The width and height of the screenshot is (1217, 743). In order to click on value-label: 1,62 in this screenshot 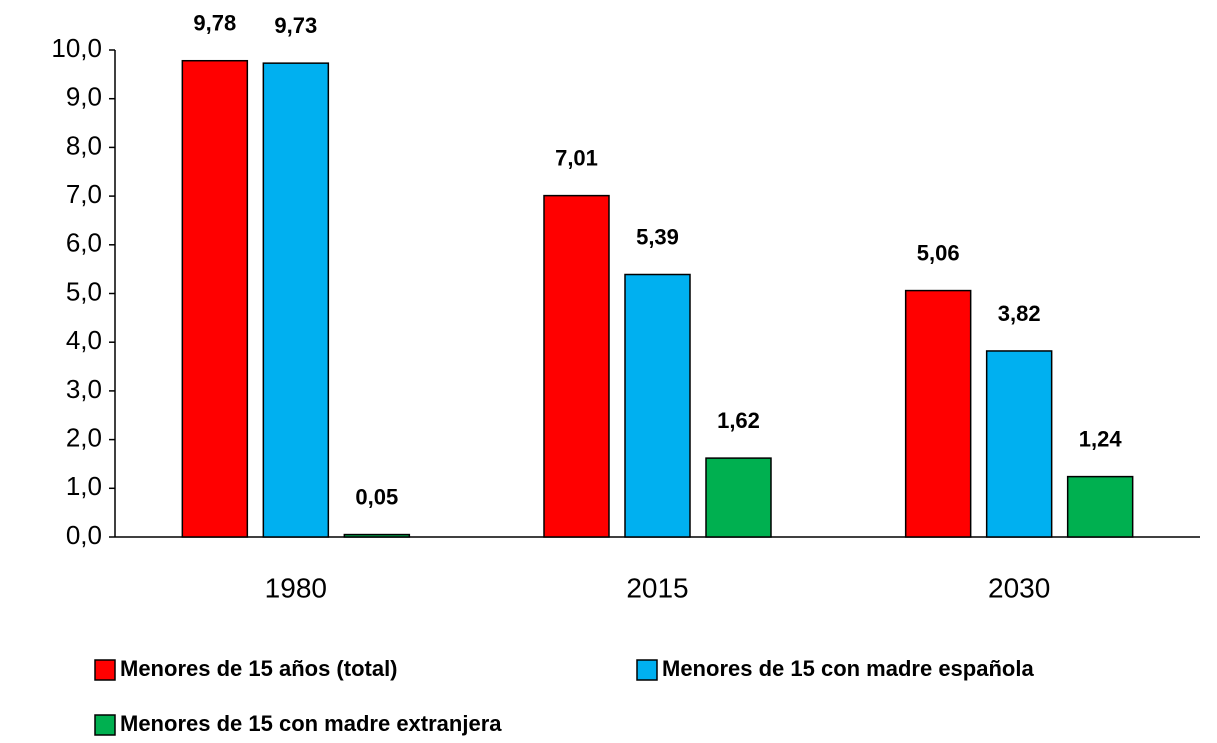, I will do `click(738, 420)`.